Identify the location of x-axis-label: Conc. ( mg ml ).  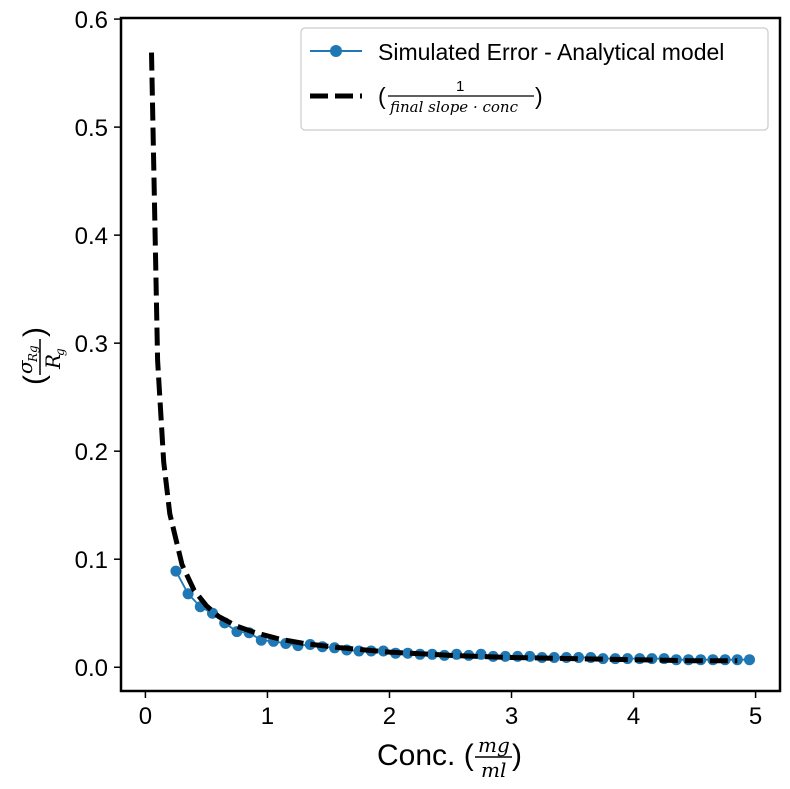
(449, 757).